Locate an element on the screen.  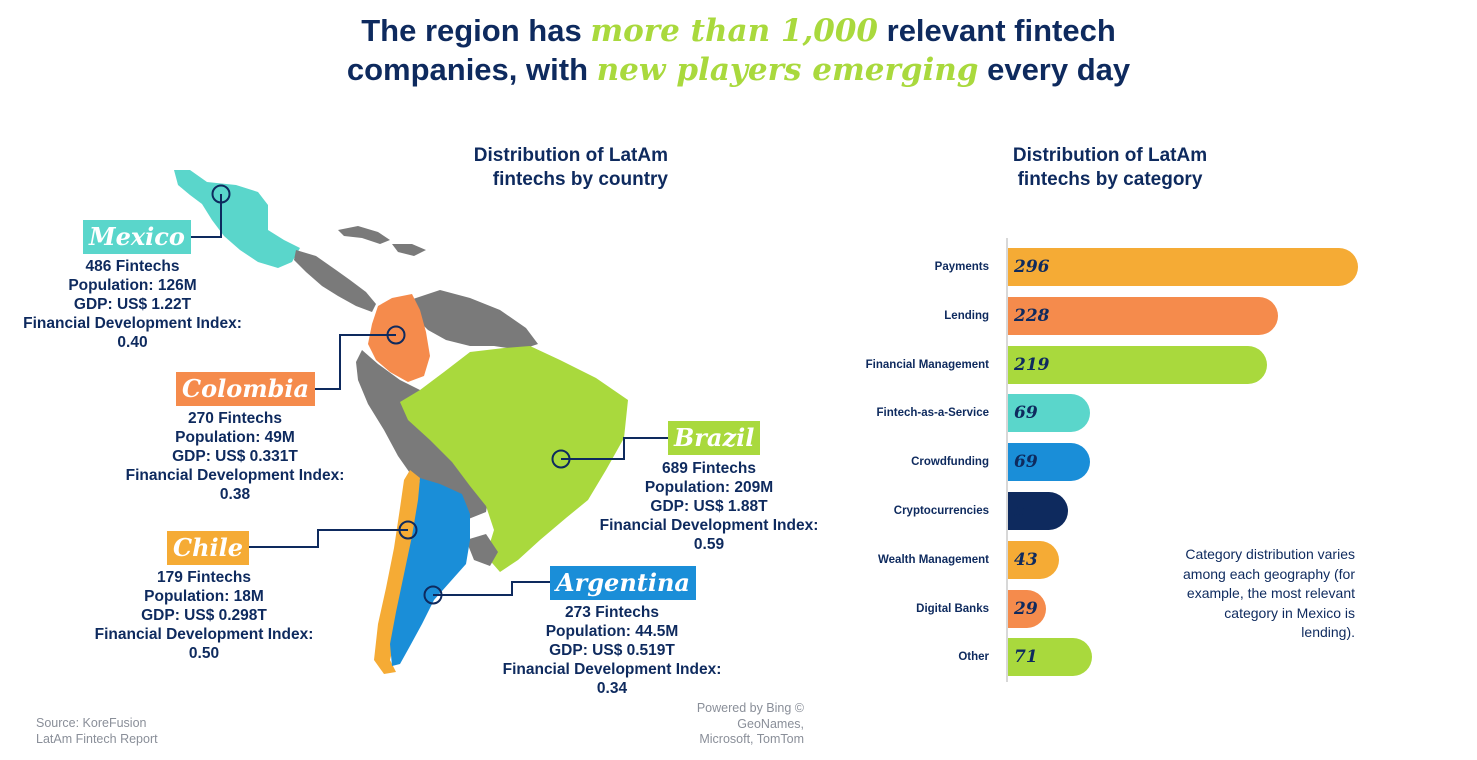
bar-value-label: 219 is located at coordinates (1032, 364).